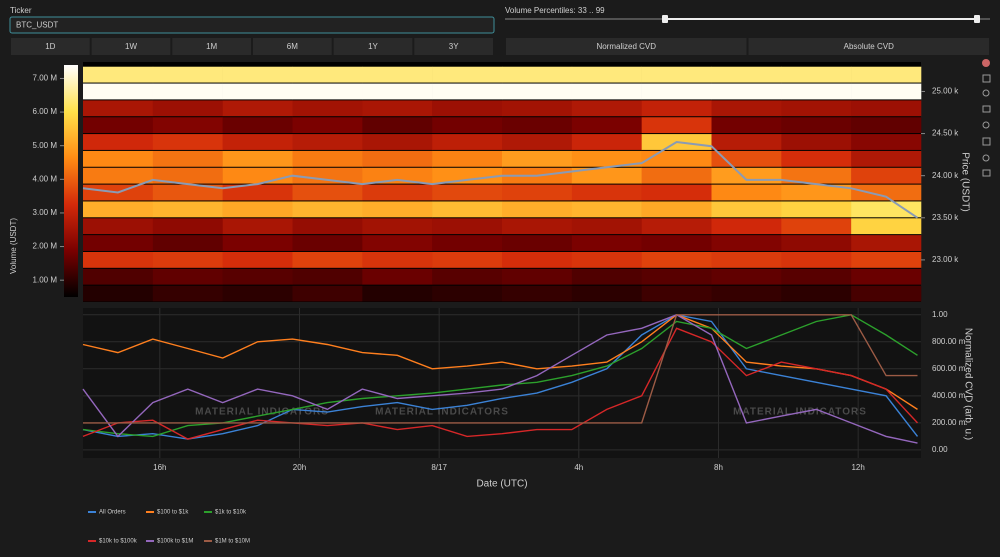  Describe the element at coordinates (986, 141) in the screenshot. I see `save-icon` at that location.